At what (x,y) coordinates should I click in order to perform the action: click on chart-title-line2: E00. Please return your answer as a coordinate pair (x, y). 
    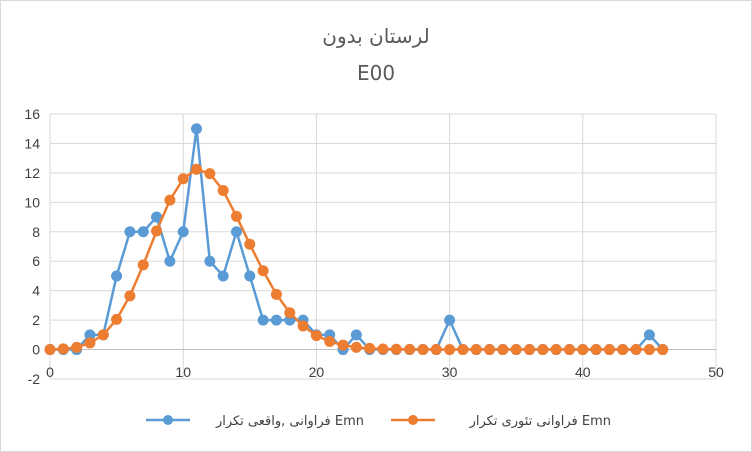
    Looking at the image, I should click on (376, 73).